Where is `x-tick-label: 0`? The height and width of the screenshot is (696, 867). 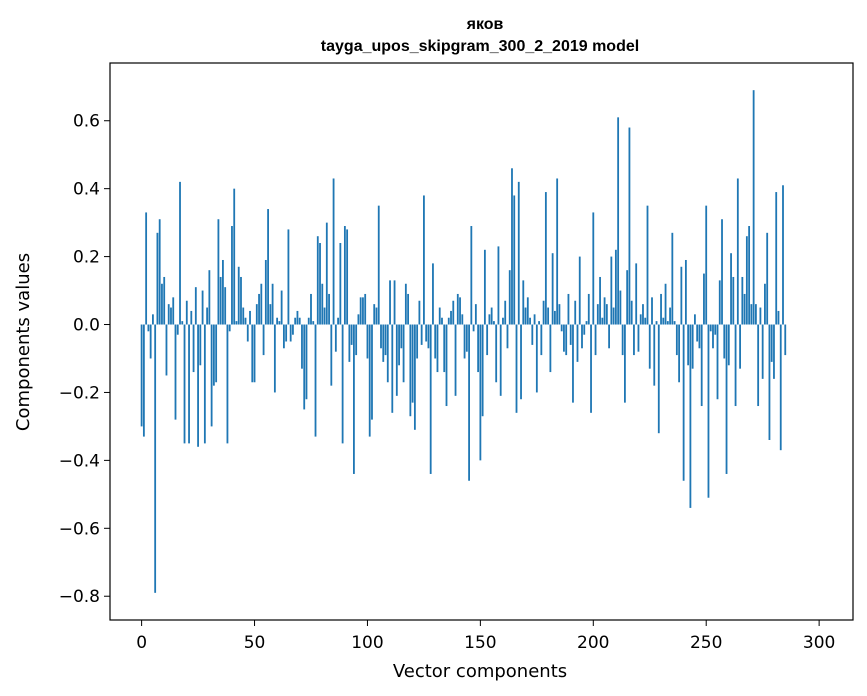 x-tick-label: 0 is located at coordinates (141, 643).